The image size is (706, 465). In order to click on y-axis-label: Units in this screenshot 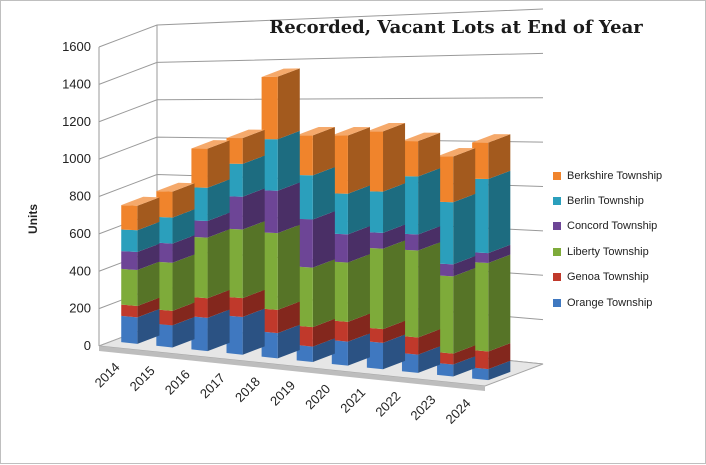, I will do `click(33, 219)`.